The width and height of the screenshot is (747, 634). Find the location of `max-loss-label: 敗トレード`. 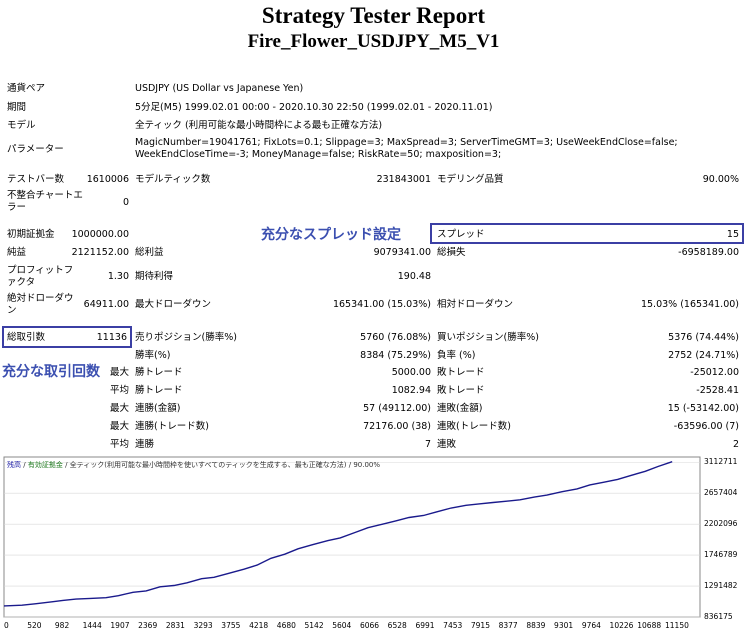

max-loss-label: 敗トレード is located at coordinates (461, 372).